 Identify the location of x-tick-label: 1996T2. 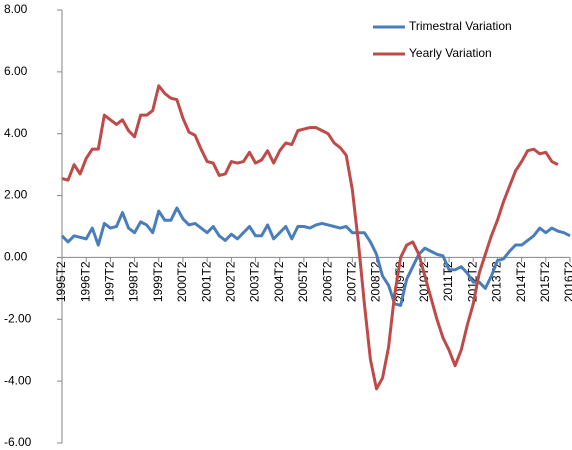
(85, 281).